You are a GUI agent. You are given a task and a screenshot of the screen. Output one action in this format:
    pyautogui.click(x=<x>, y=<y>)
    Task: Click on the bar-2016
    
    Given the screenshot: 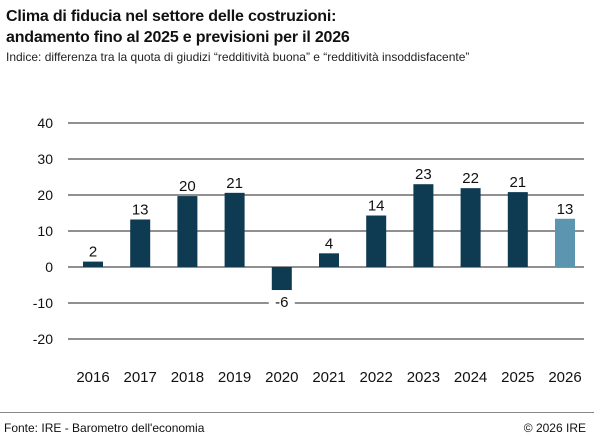 What is the action you would take?
    pyautogui.click(x=93, y=264)
    